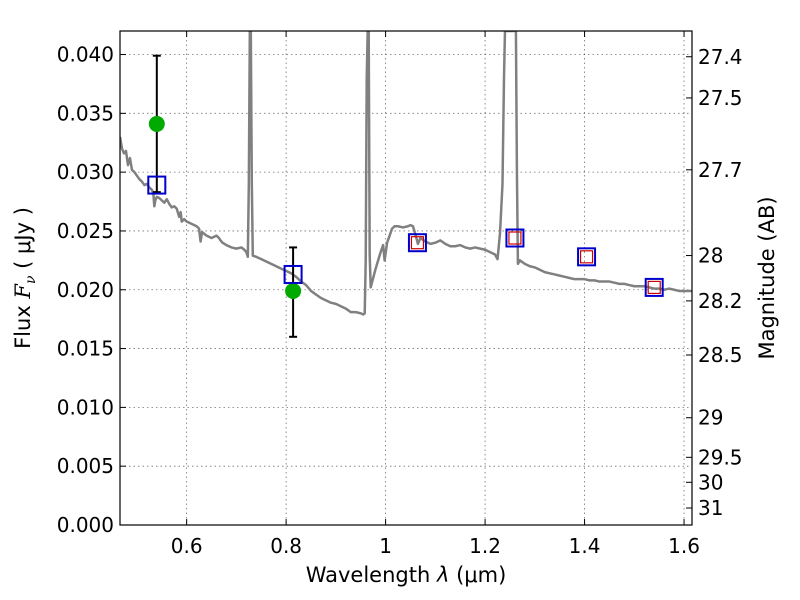  I want to click on x-tick-label: 1.4, so click(585, 546).